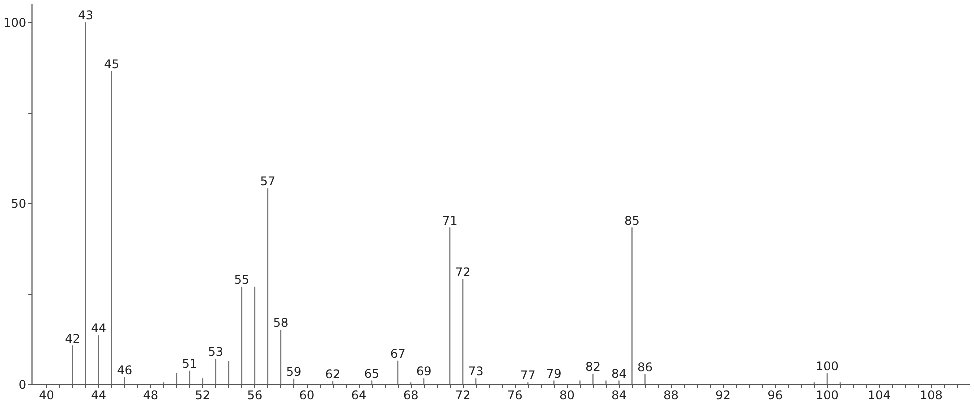 Image resolution: width=974 pixels, height=406 pixels. What do you see at coordinates (476, 371) in the screenshot?
I see `annotation: 73` at bounding box center [476, 371].